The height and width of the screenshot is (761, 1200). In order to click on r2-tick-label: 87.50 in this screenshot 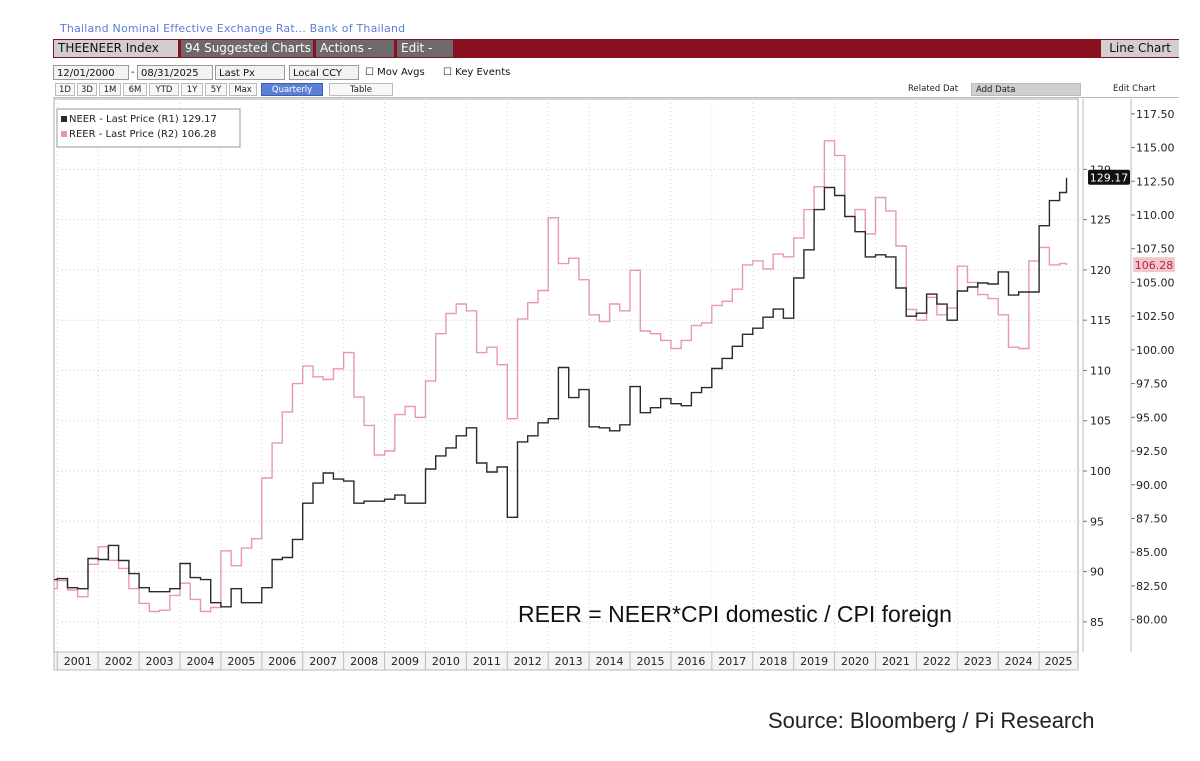, I will do `click(1152, 518)`.